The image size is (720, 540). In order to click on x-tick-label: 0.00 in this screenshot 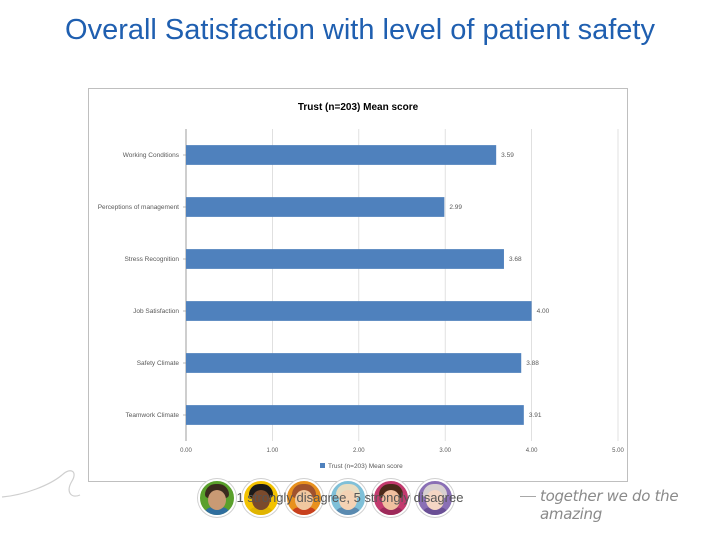, I will do `click(186, 451)`.